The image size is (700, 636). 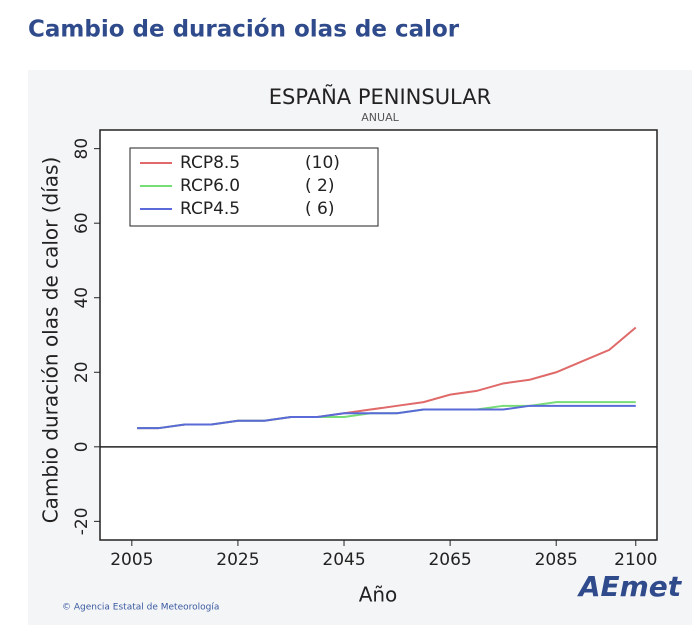 I want to click on x-tick-label: 2025, so click(x=237, y=560).